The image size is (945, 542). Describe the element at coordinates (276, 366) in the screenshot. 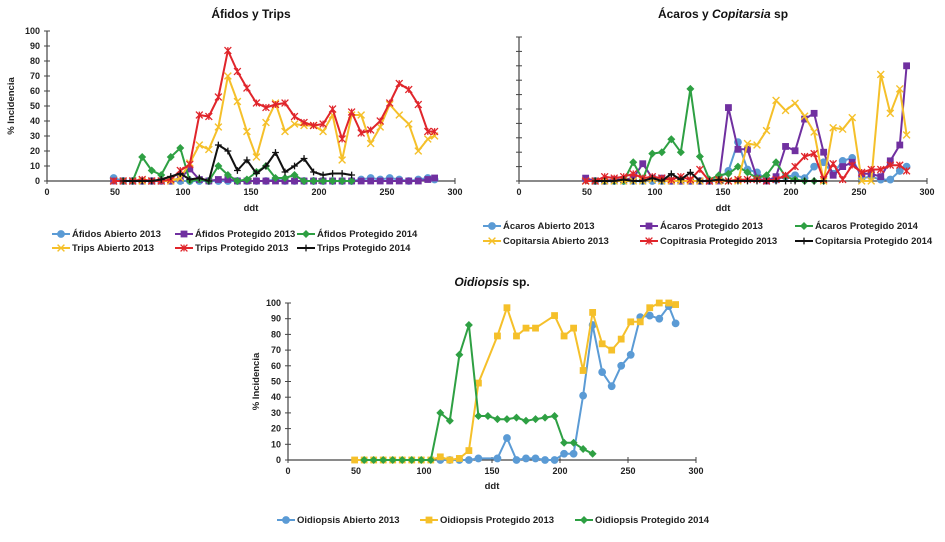

I see `y-tick-label: 60` at that location.